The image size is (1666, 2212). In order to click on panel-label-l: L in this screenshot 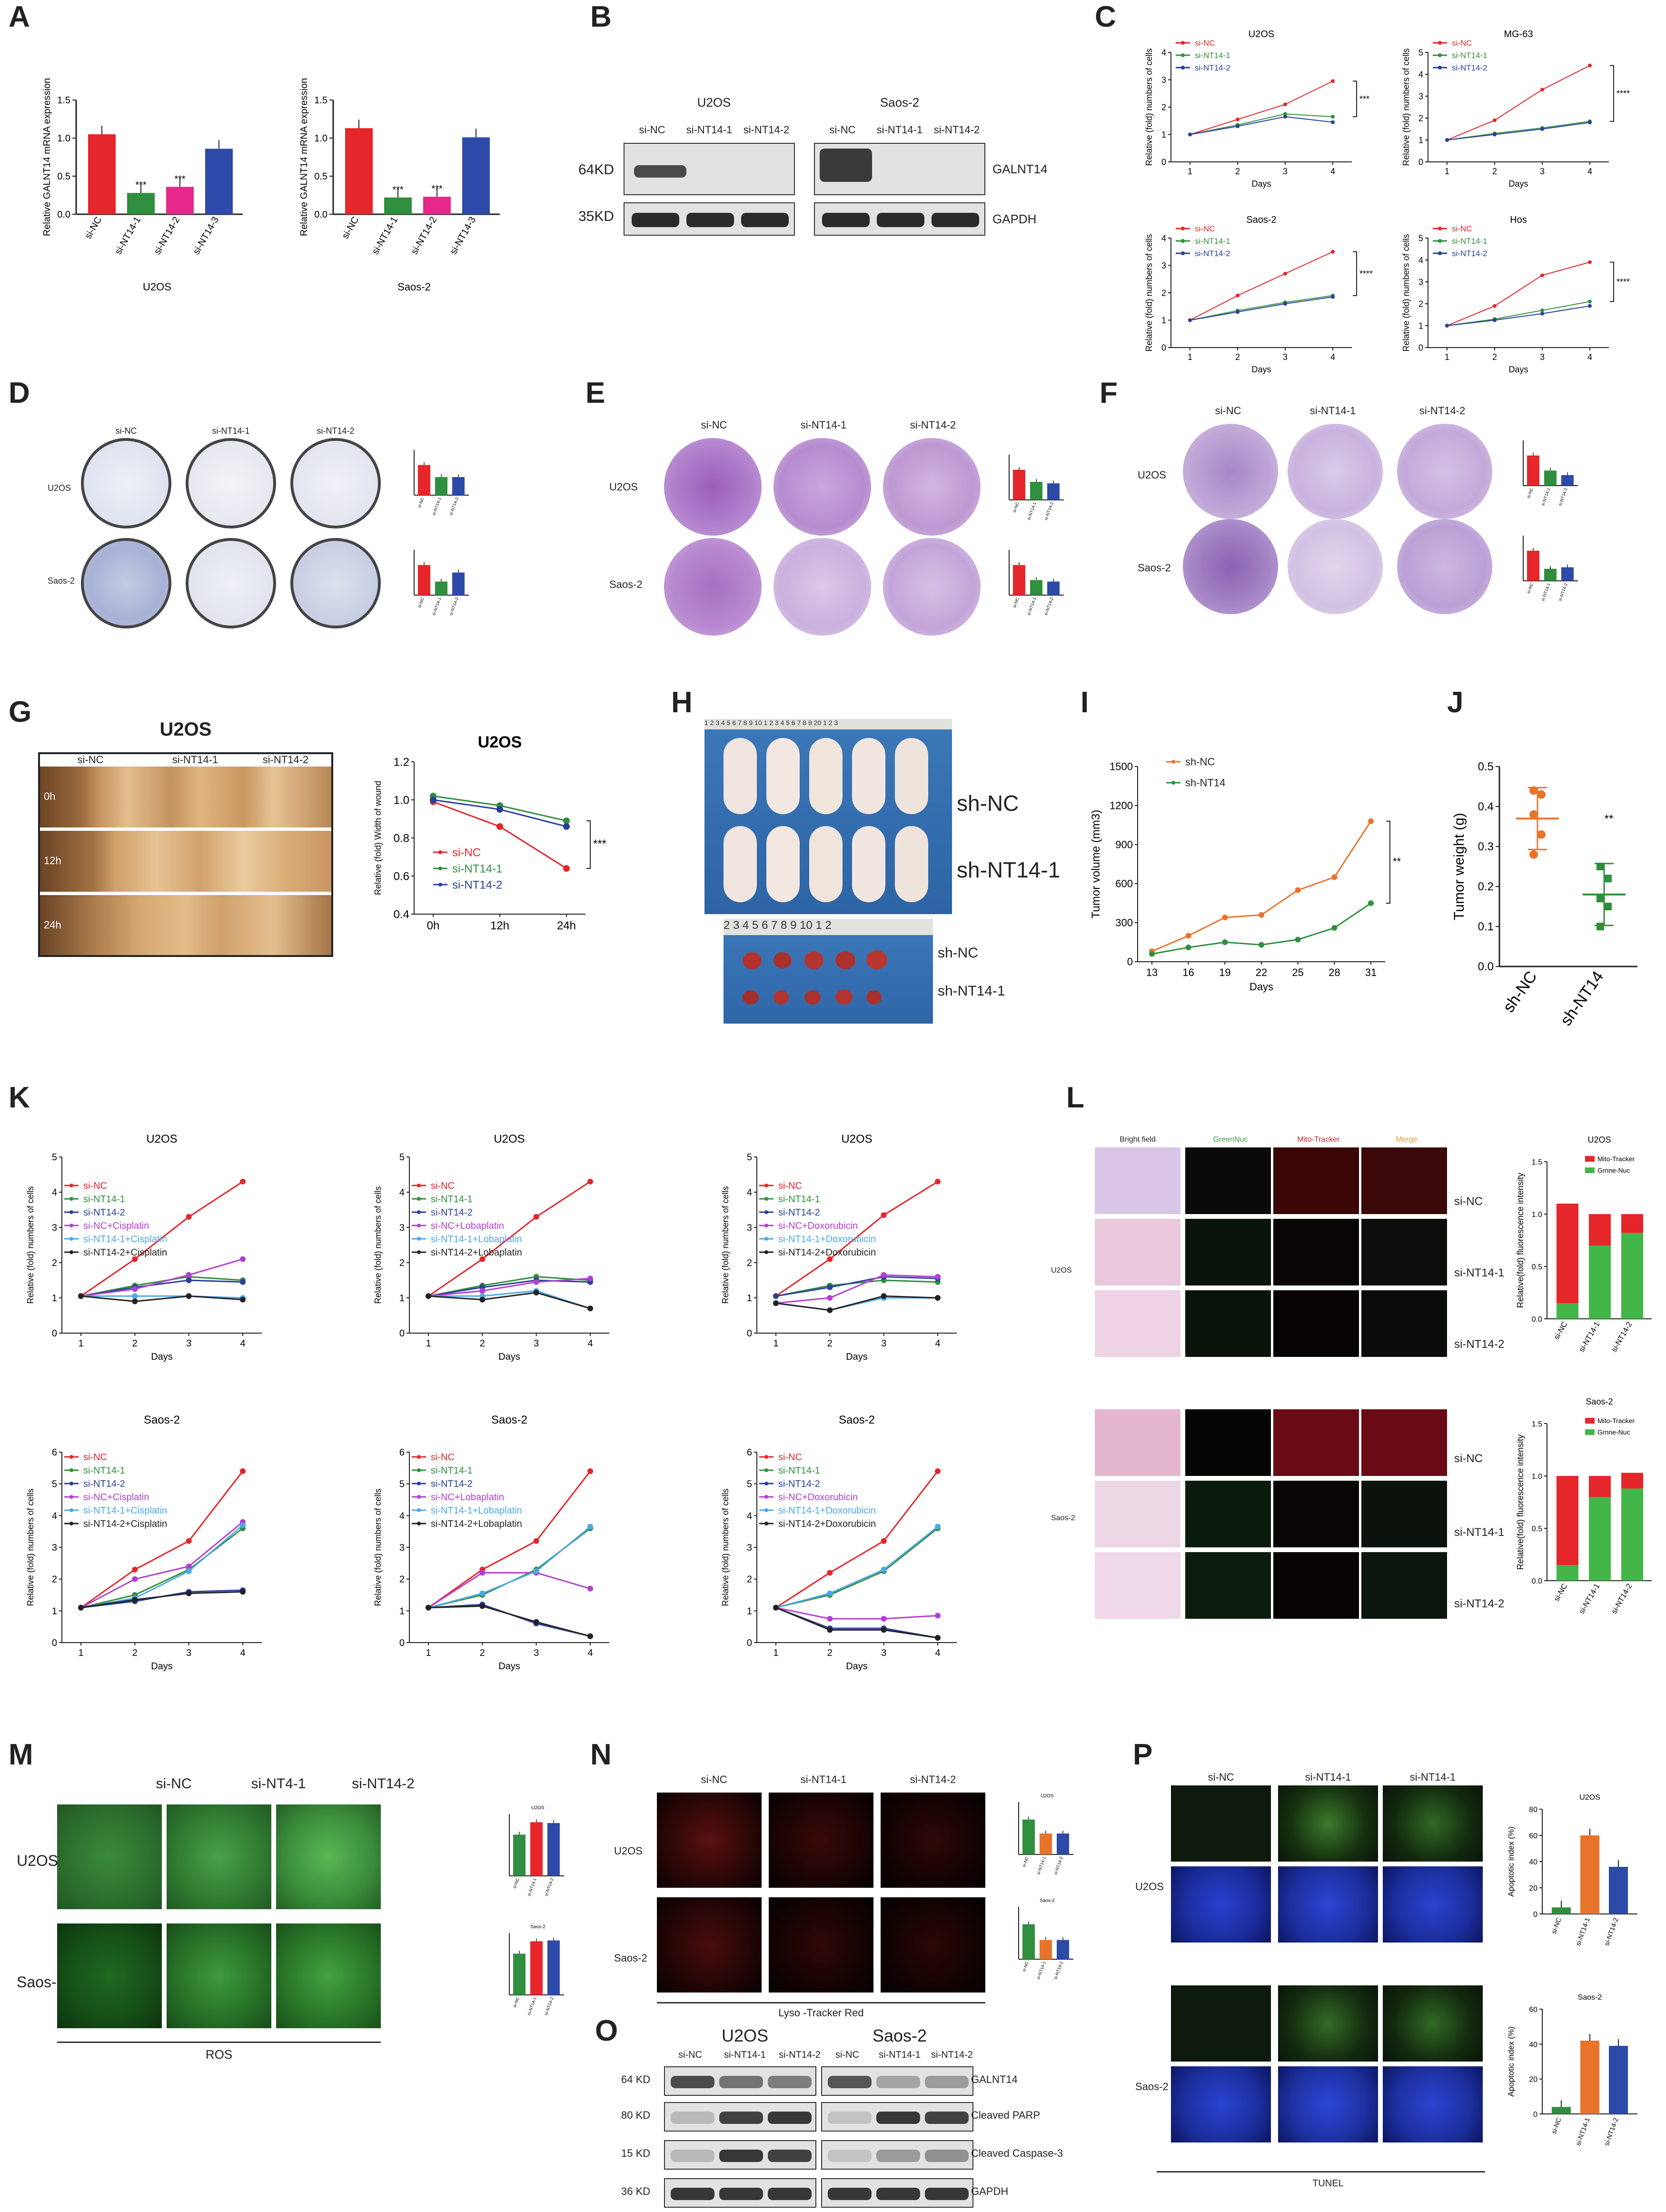, I will do `click(1075, 1097)`.